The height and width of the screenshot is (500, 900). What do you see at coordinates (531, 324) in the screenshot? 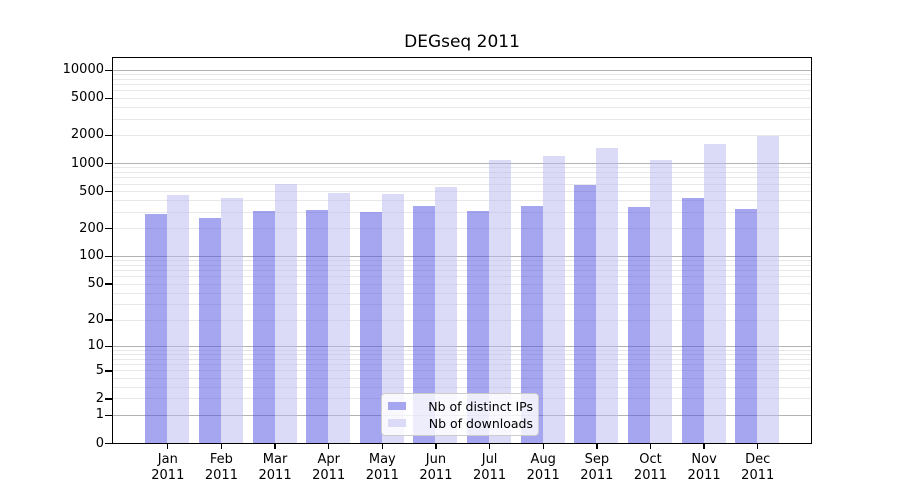
I see `bar-distinct-ips-aug` at bounding box center [531, 324].